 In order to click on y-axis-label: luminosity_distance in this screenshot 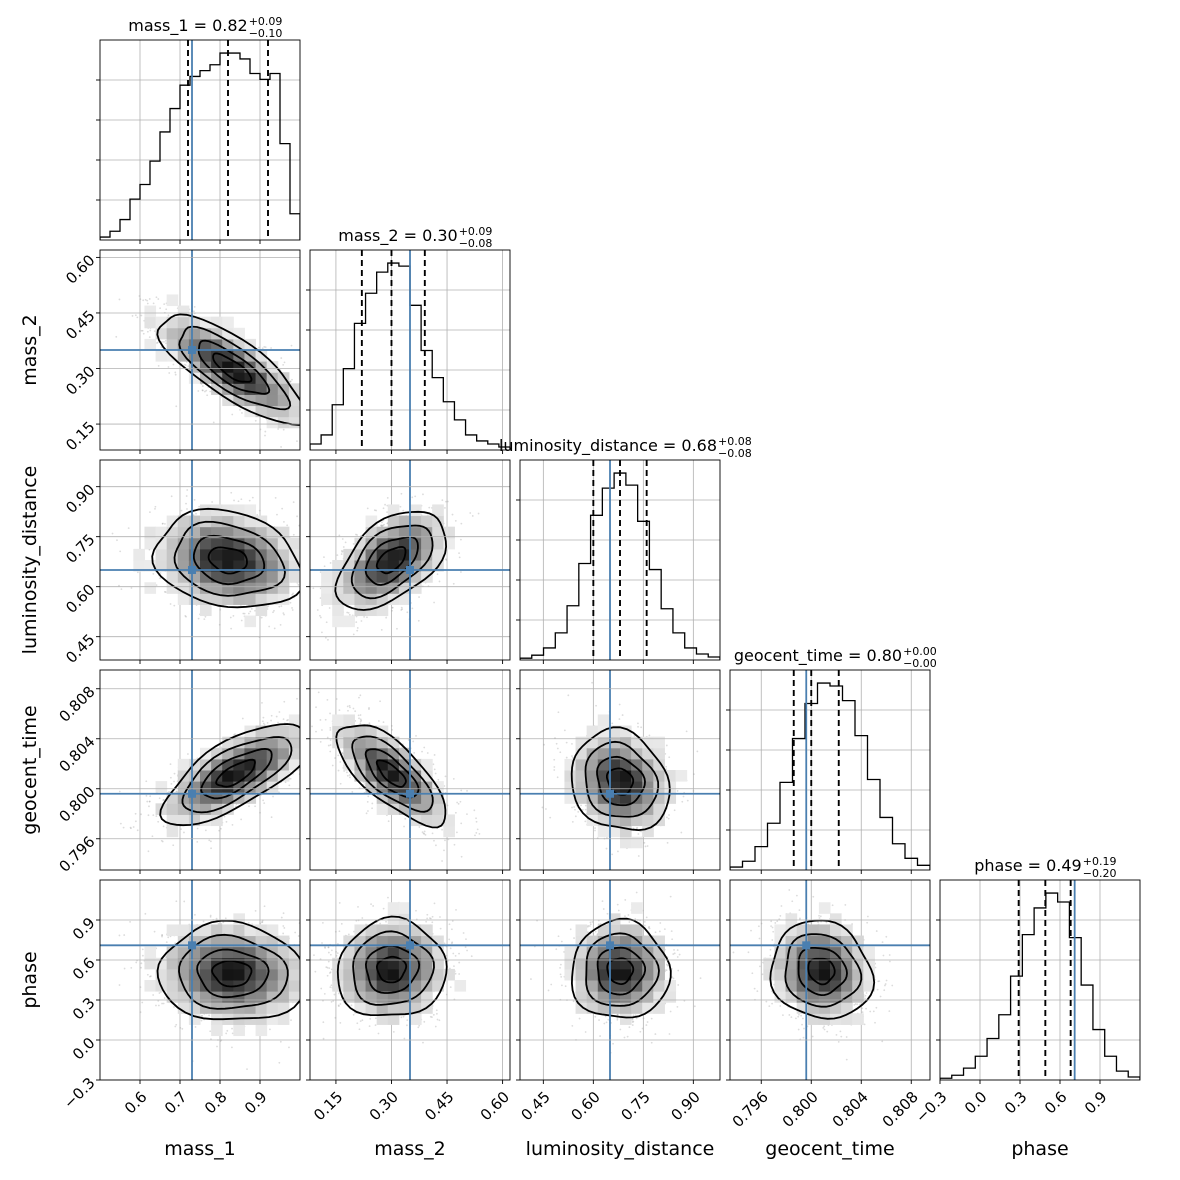, I will do `click(30, 560)`.